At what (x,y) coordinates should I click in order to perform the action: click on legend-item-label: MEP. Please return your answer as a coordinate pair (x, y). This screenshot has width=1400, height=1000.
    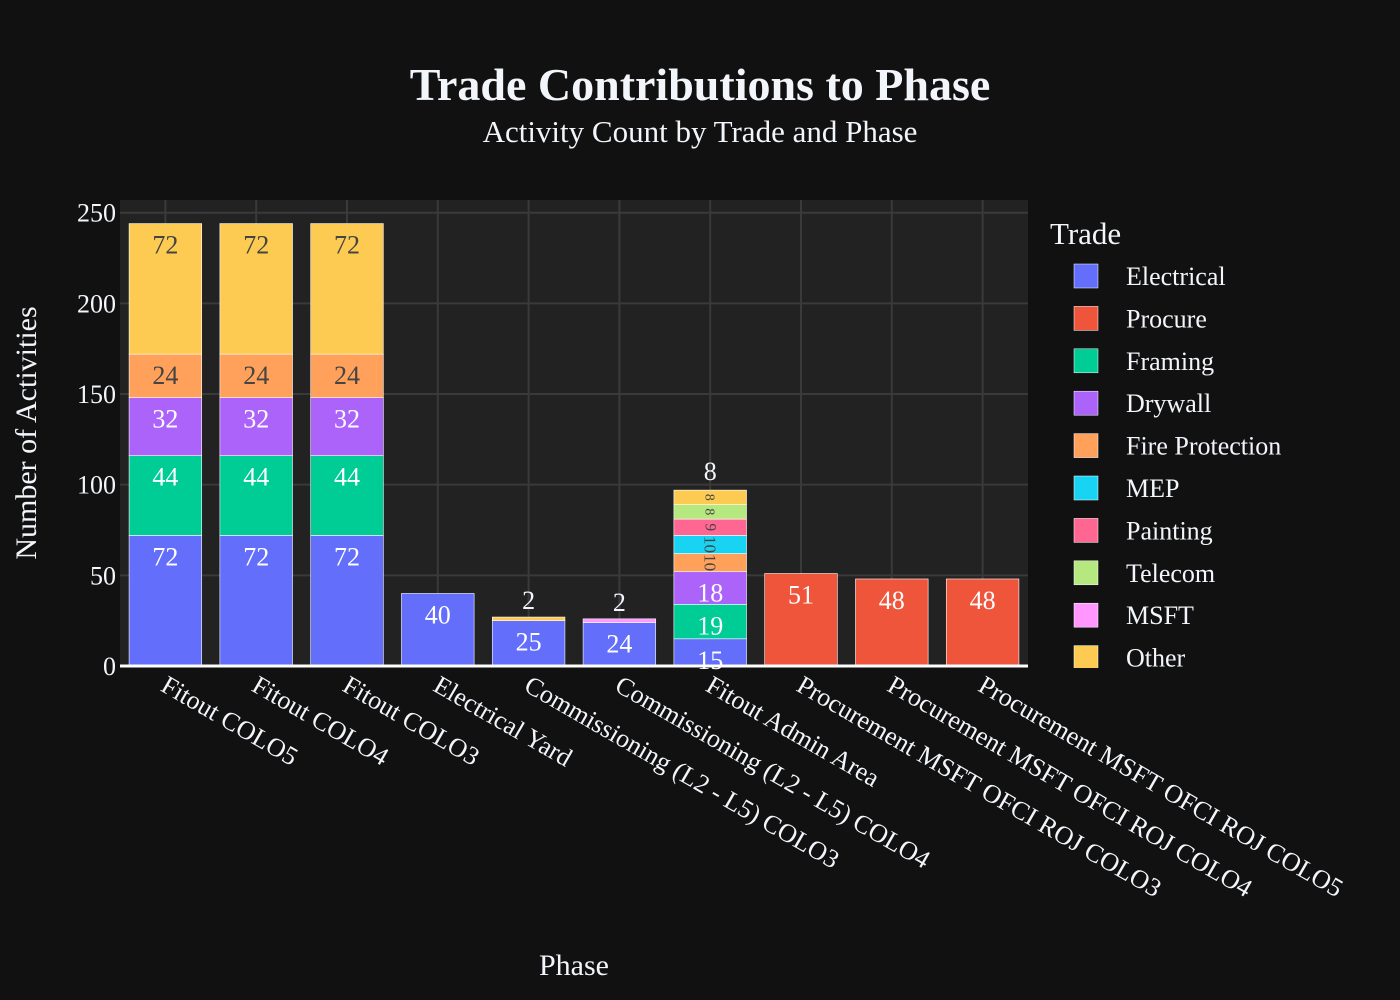
    Looking at the image, I should click on (1152, 488).